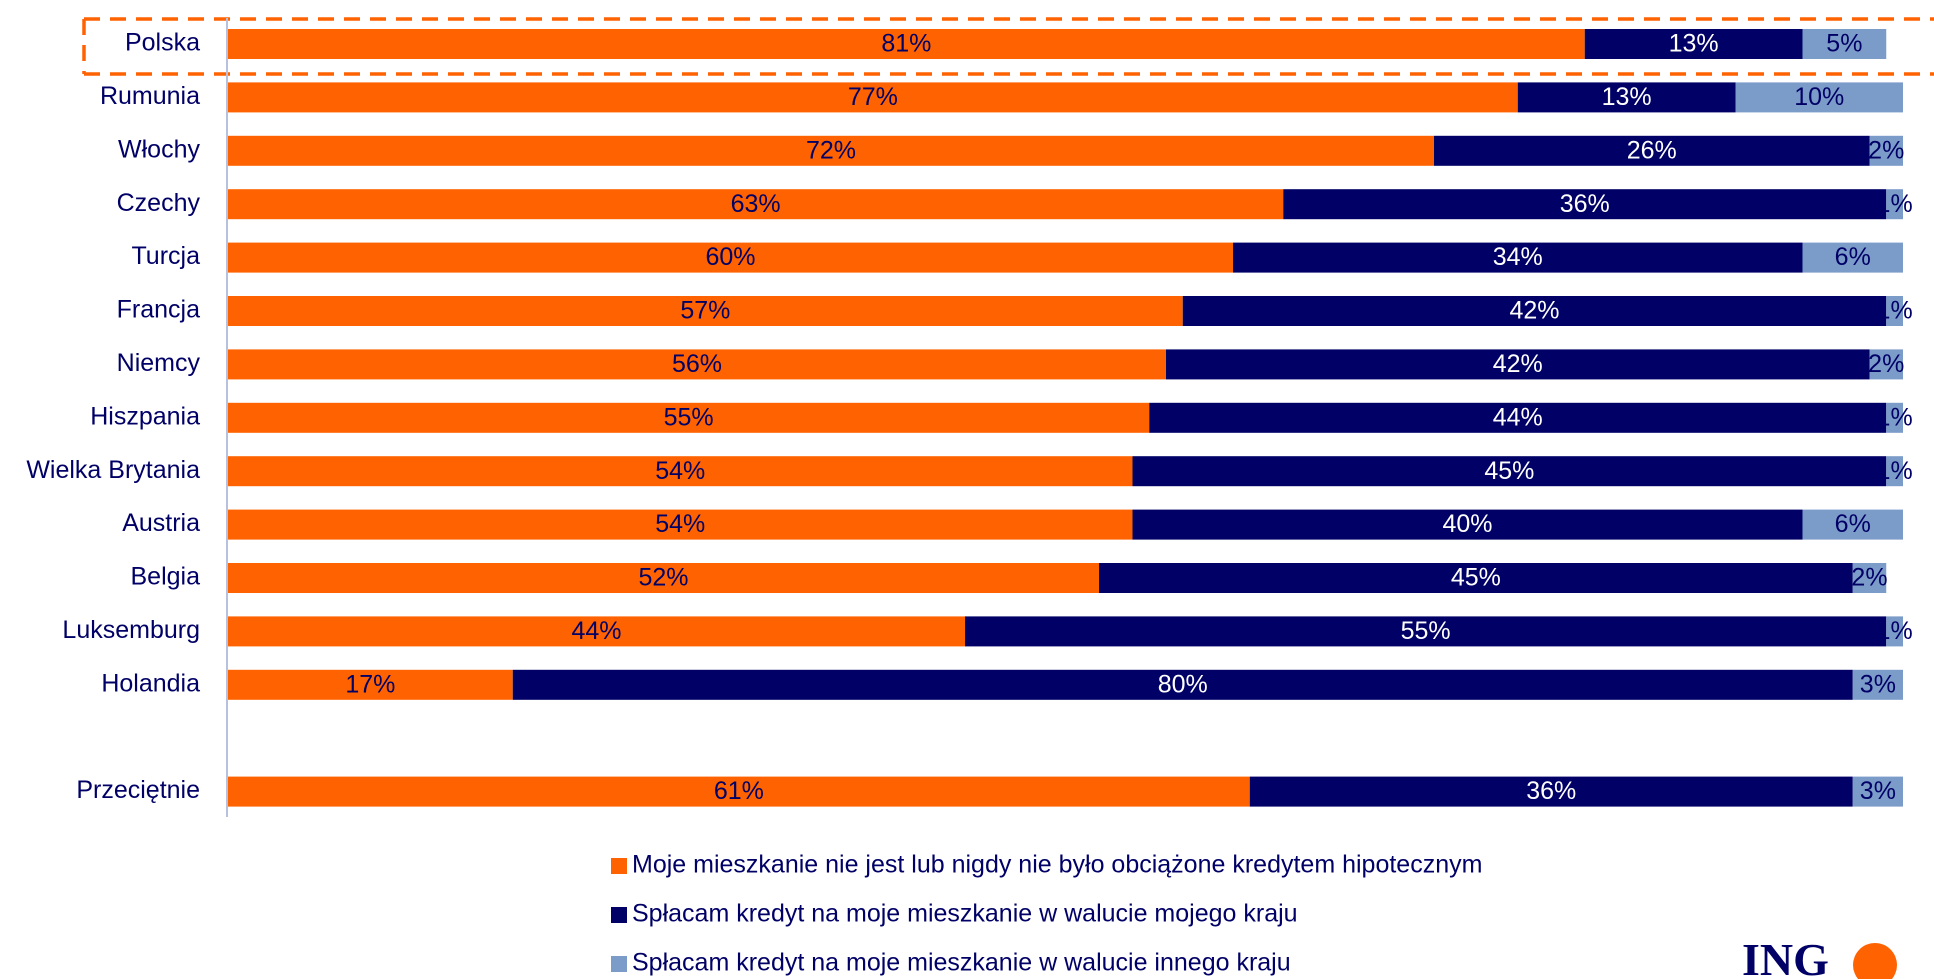 The height and width of the screenshot is (979, 1934). What do you see at coordinates (159, 149) in the screenshot?
I see `y-tick-label: Włochy` at bounding box center [159, 149].